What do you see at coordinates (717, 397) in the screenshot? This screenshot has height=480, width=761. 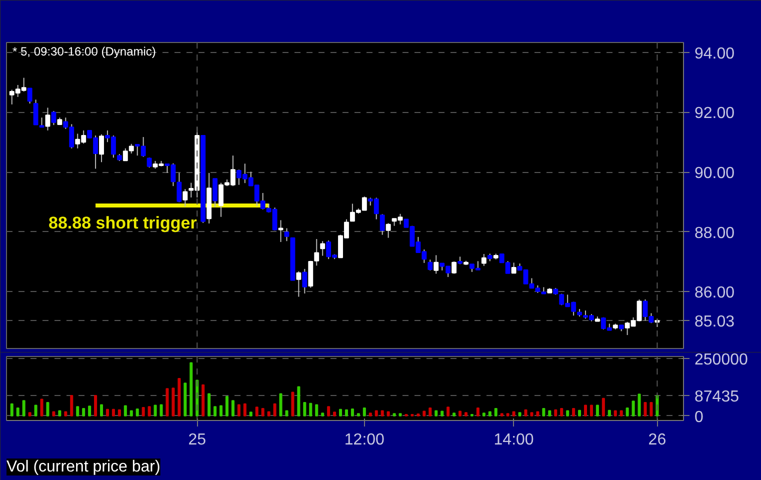 I see `y-tick-label: 87435` at bounding box center [717, 397].